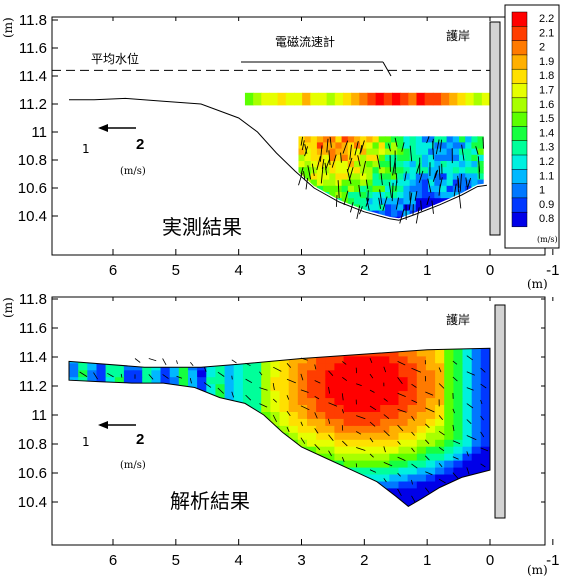  I want to click on x-tick-label: -1, so click(552, 270).